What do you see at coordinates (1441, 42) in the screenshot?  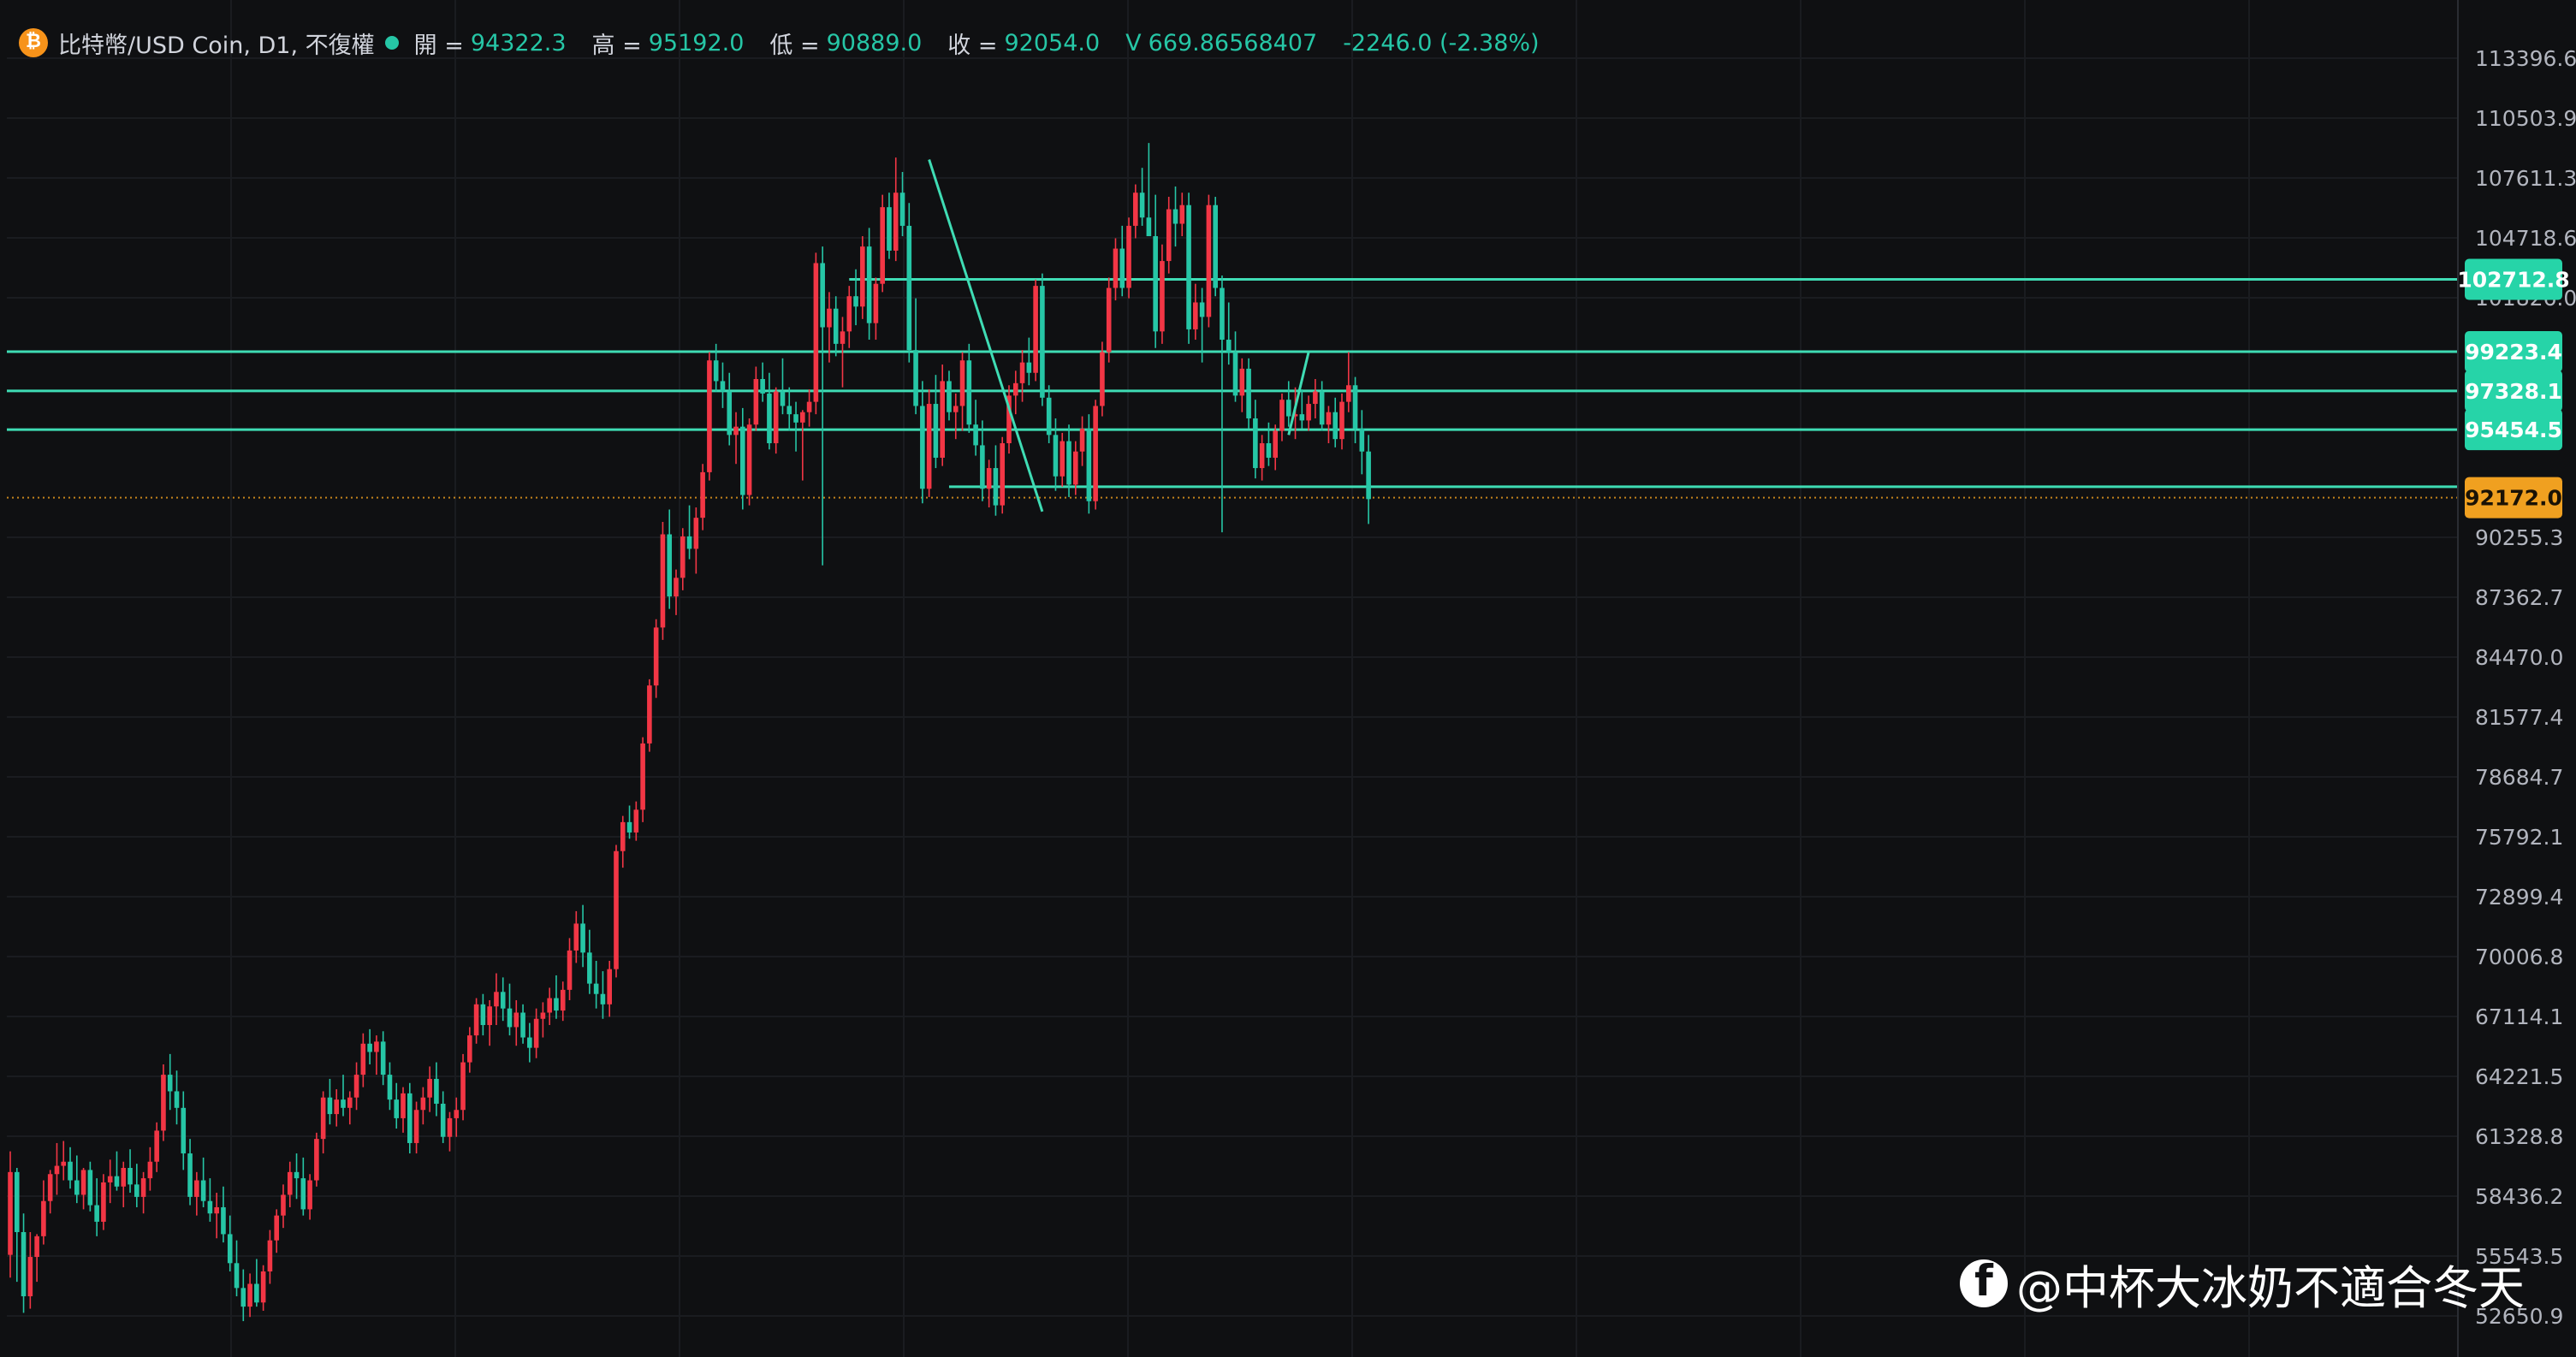 I see `change-value: -2246.0 (-2.38%)` at bounding box center [1441, 42].